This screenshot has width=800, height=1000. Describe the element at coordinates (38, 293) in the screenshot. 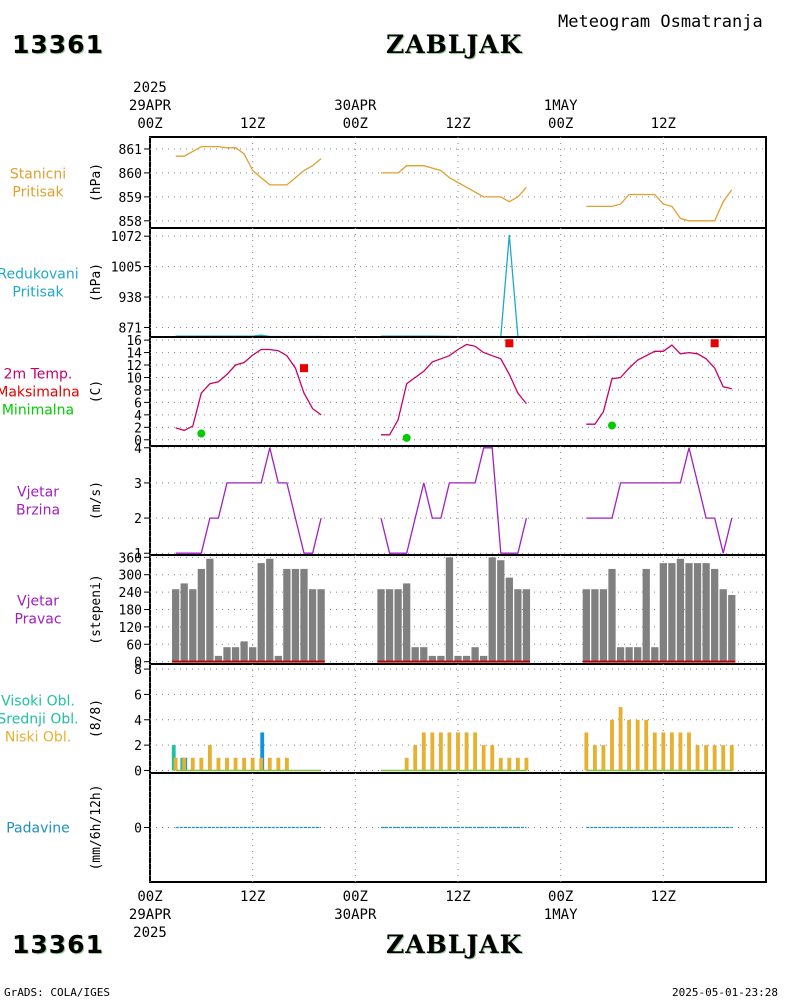

I see `panel-title-line: Pritisak` at that location.